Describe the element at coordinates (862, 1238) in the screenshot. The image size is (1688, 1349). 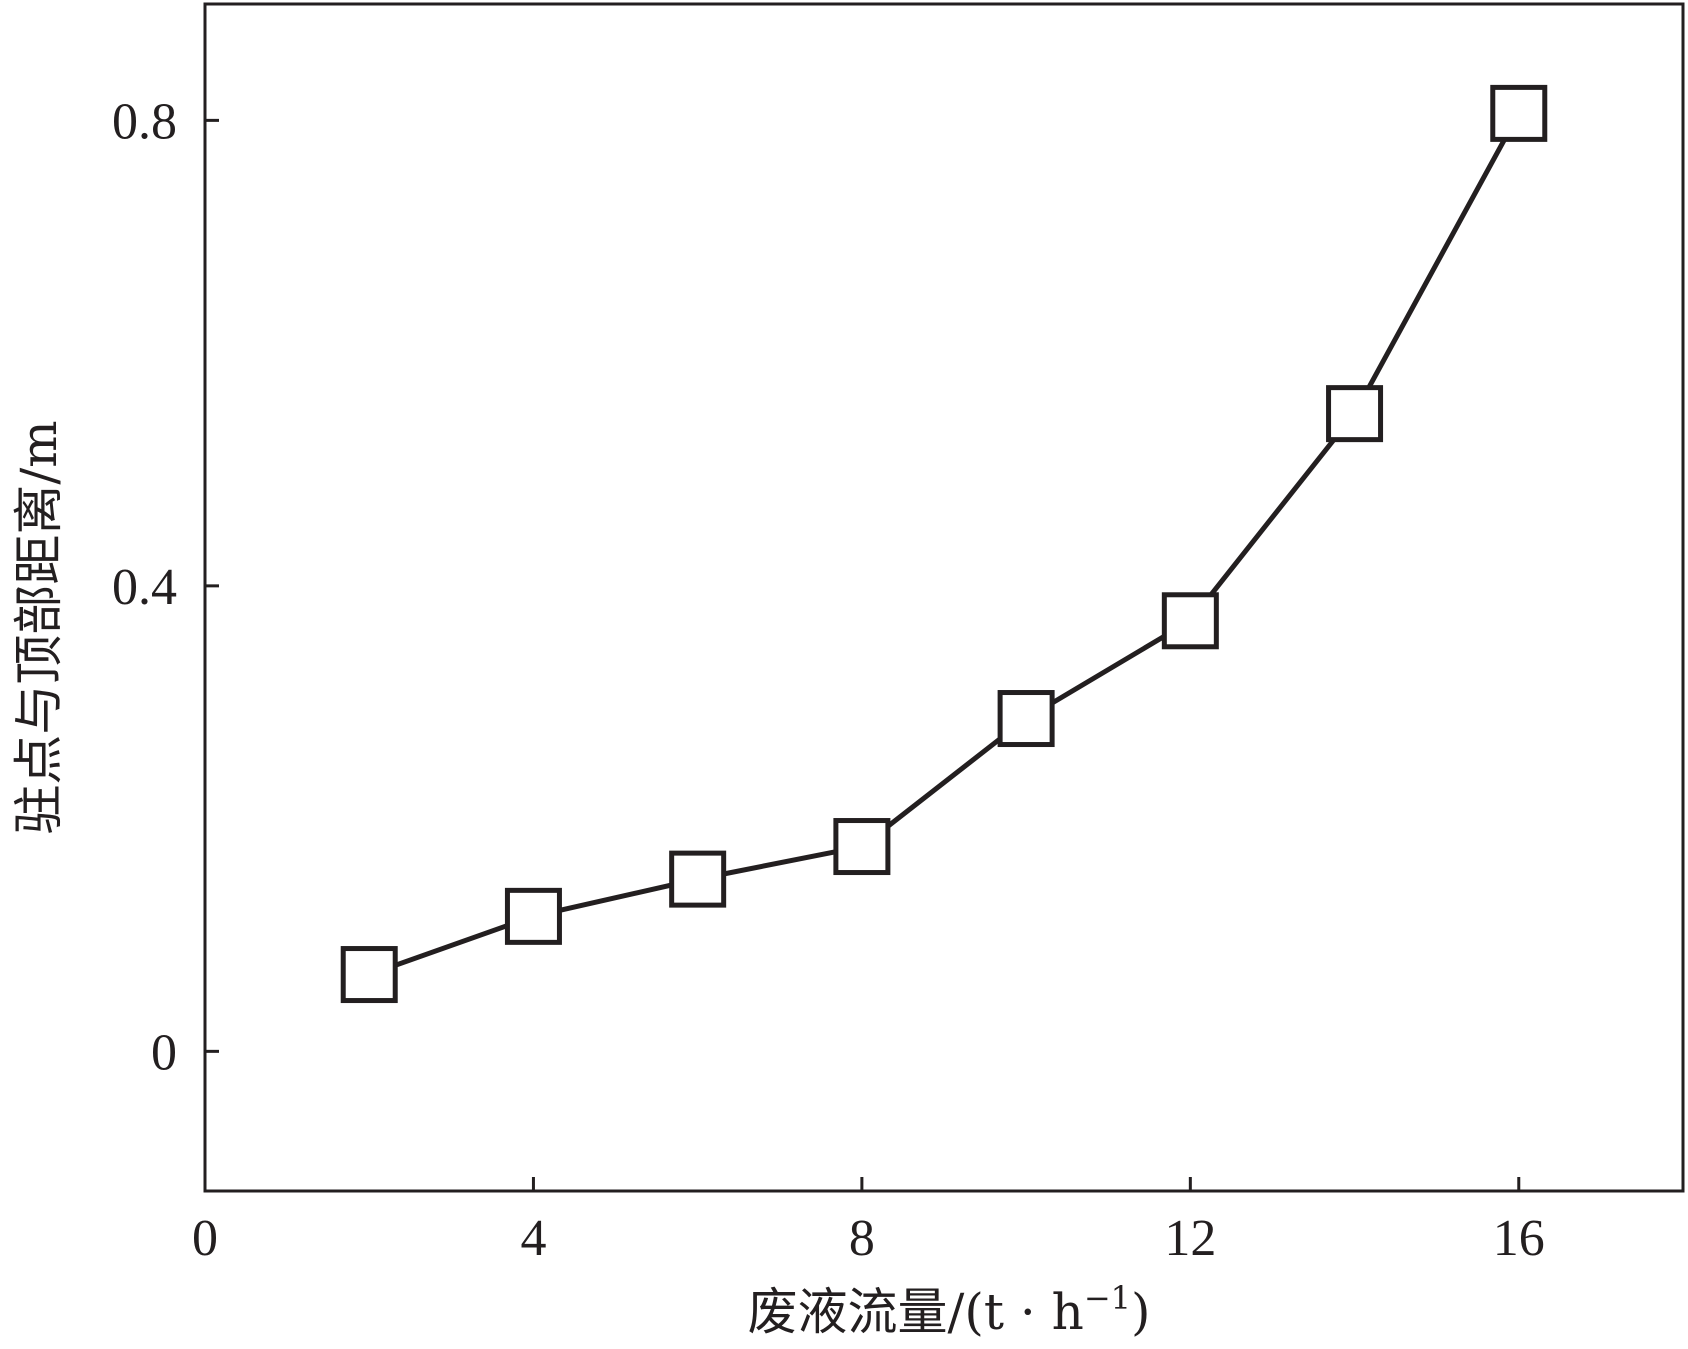
I see `x-tick-label: 8` at that location.